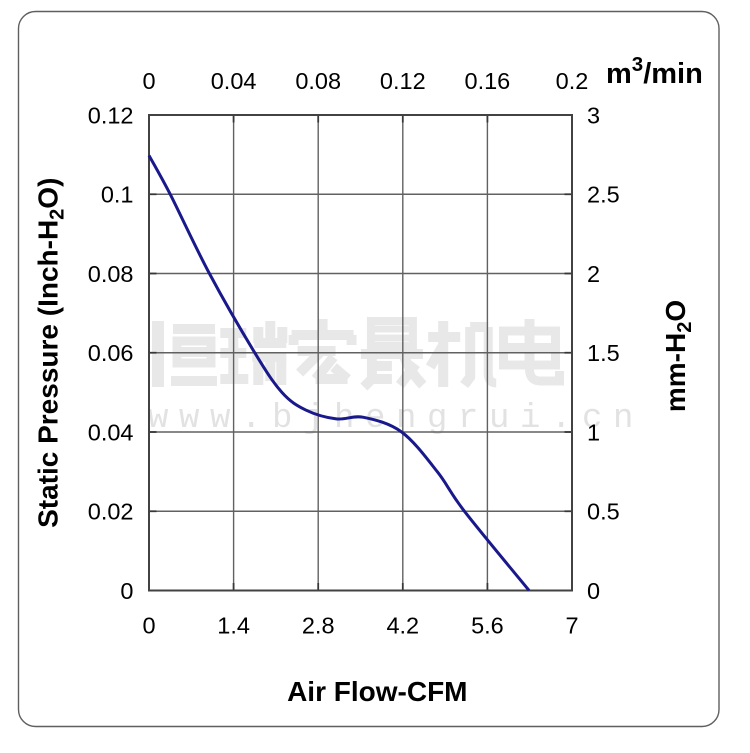 This screenshot has height=753, width=750. Describe the element at coordinates (377, 691) in the screenshot. I see `svg-text: Air Flow-CFM` at that location.